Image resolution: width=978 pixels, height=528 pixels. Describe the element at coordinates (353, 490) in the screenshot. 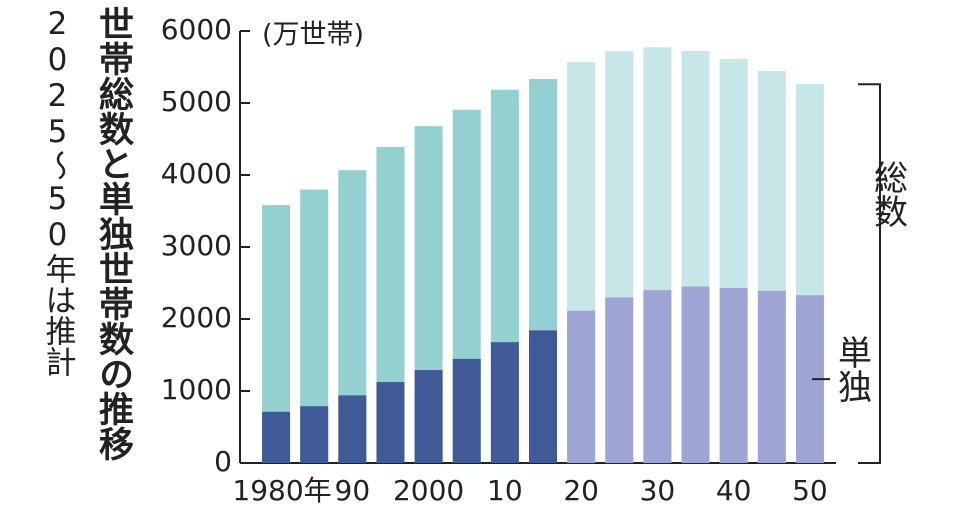

I see `x-tick-label: 90` at that location.